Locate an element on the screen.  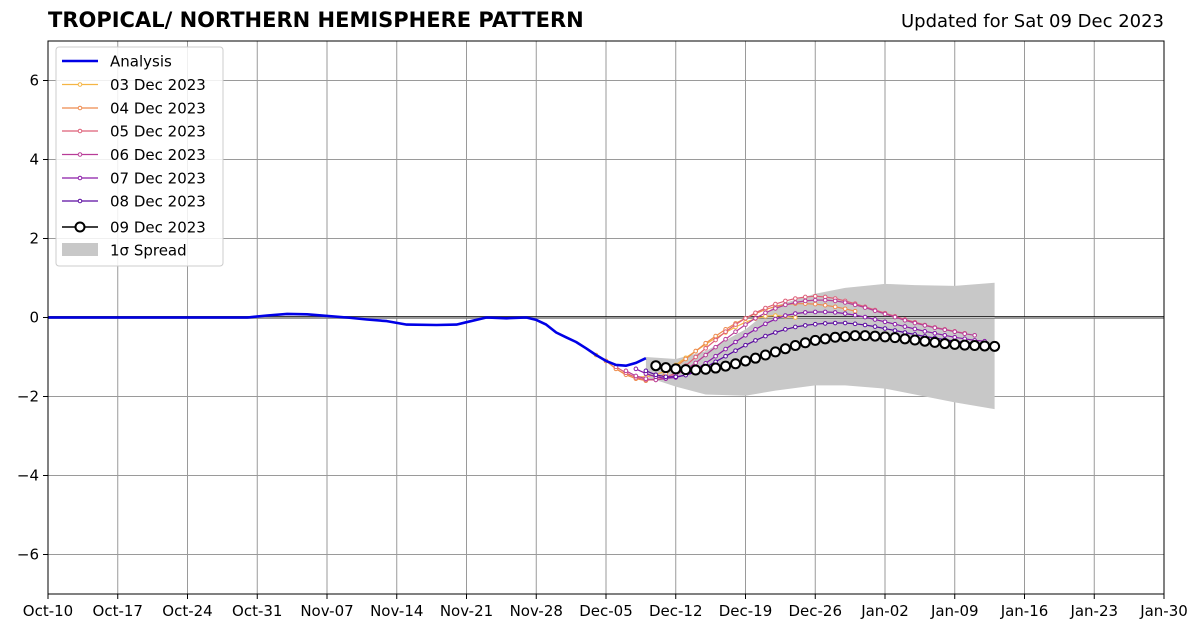
x-tick-label: Dec-19 is located at coordinates (746, 611).